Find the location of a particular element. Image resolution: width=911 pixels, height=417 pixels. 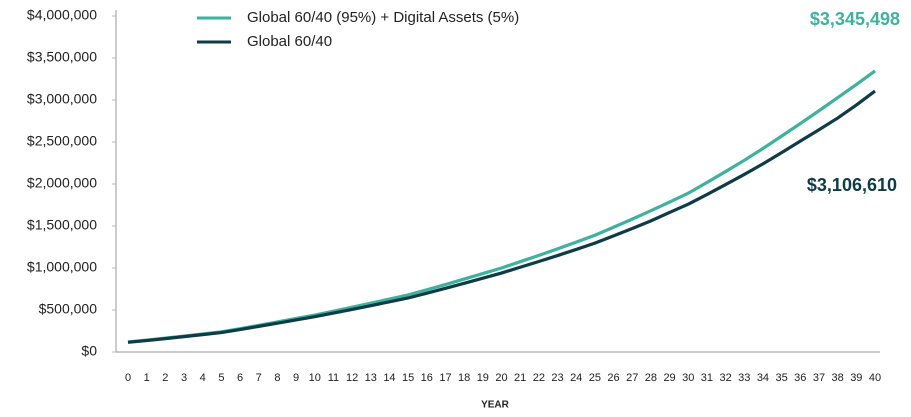

x-tick-label: 13 is located at coordinates (371, 378).